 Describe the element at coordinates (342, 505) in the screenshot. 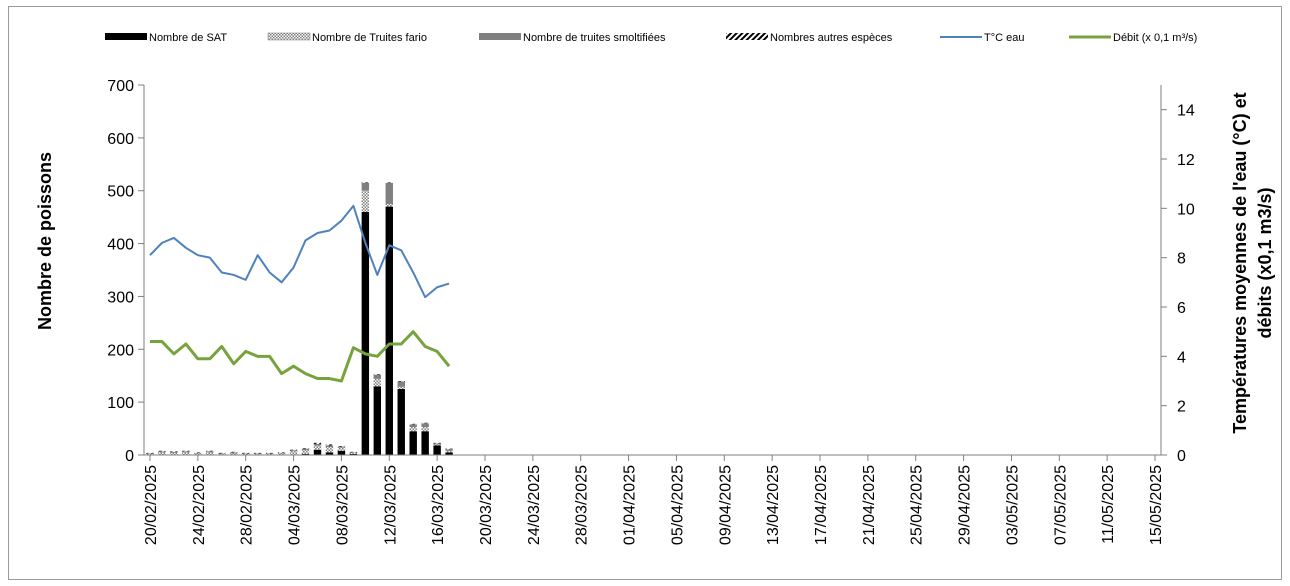

I see `x-tick-label: 08/03/2025` at that location.